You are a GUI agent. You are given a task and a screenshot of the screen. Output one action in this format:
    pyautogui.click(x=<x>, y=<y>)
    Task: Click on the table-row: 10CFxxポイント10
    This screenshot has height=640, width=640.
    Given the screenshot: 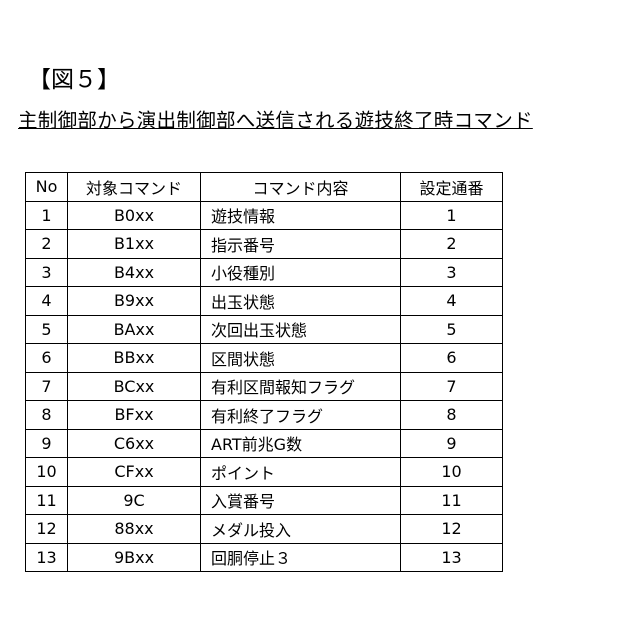 What is the action you would take?
    pyautogui.click(x=264, y=472)
    